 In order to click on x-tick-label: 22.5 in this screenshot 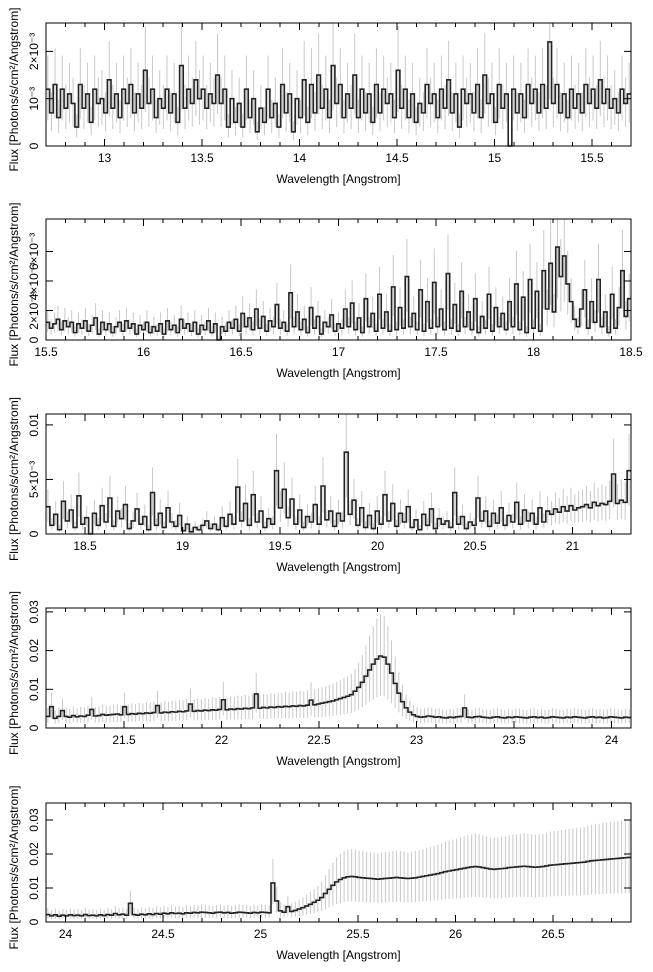, I will do `click(319, 740)`.